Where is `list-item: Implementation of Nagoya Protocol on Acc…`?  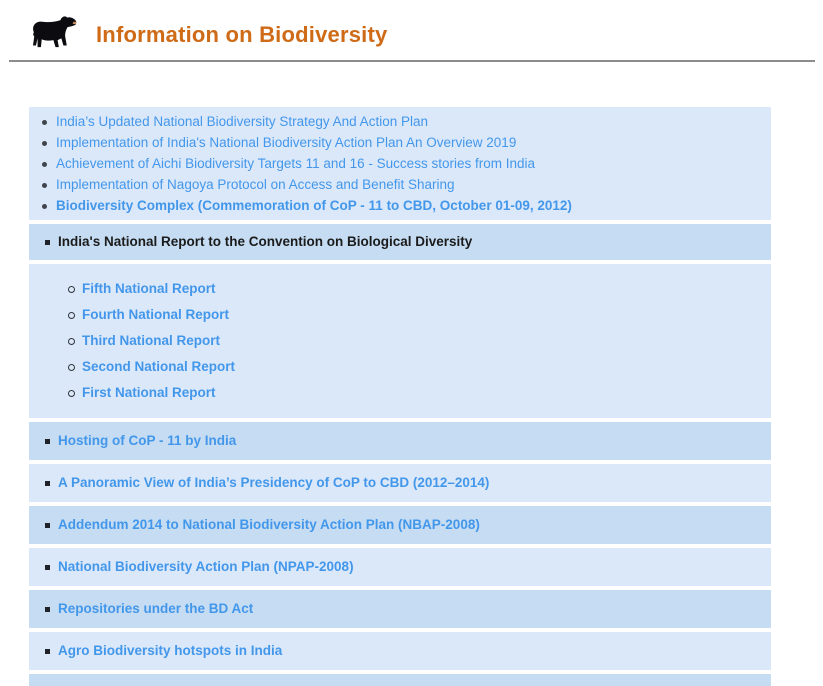 list-item: Implementation of Nagoya Protocol on Acc… is located at coordinates (400, 184).